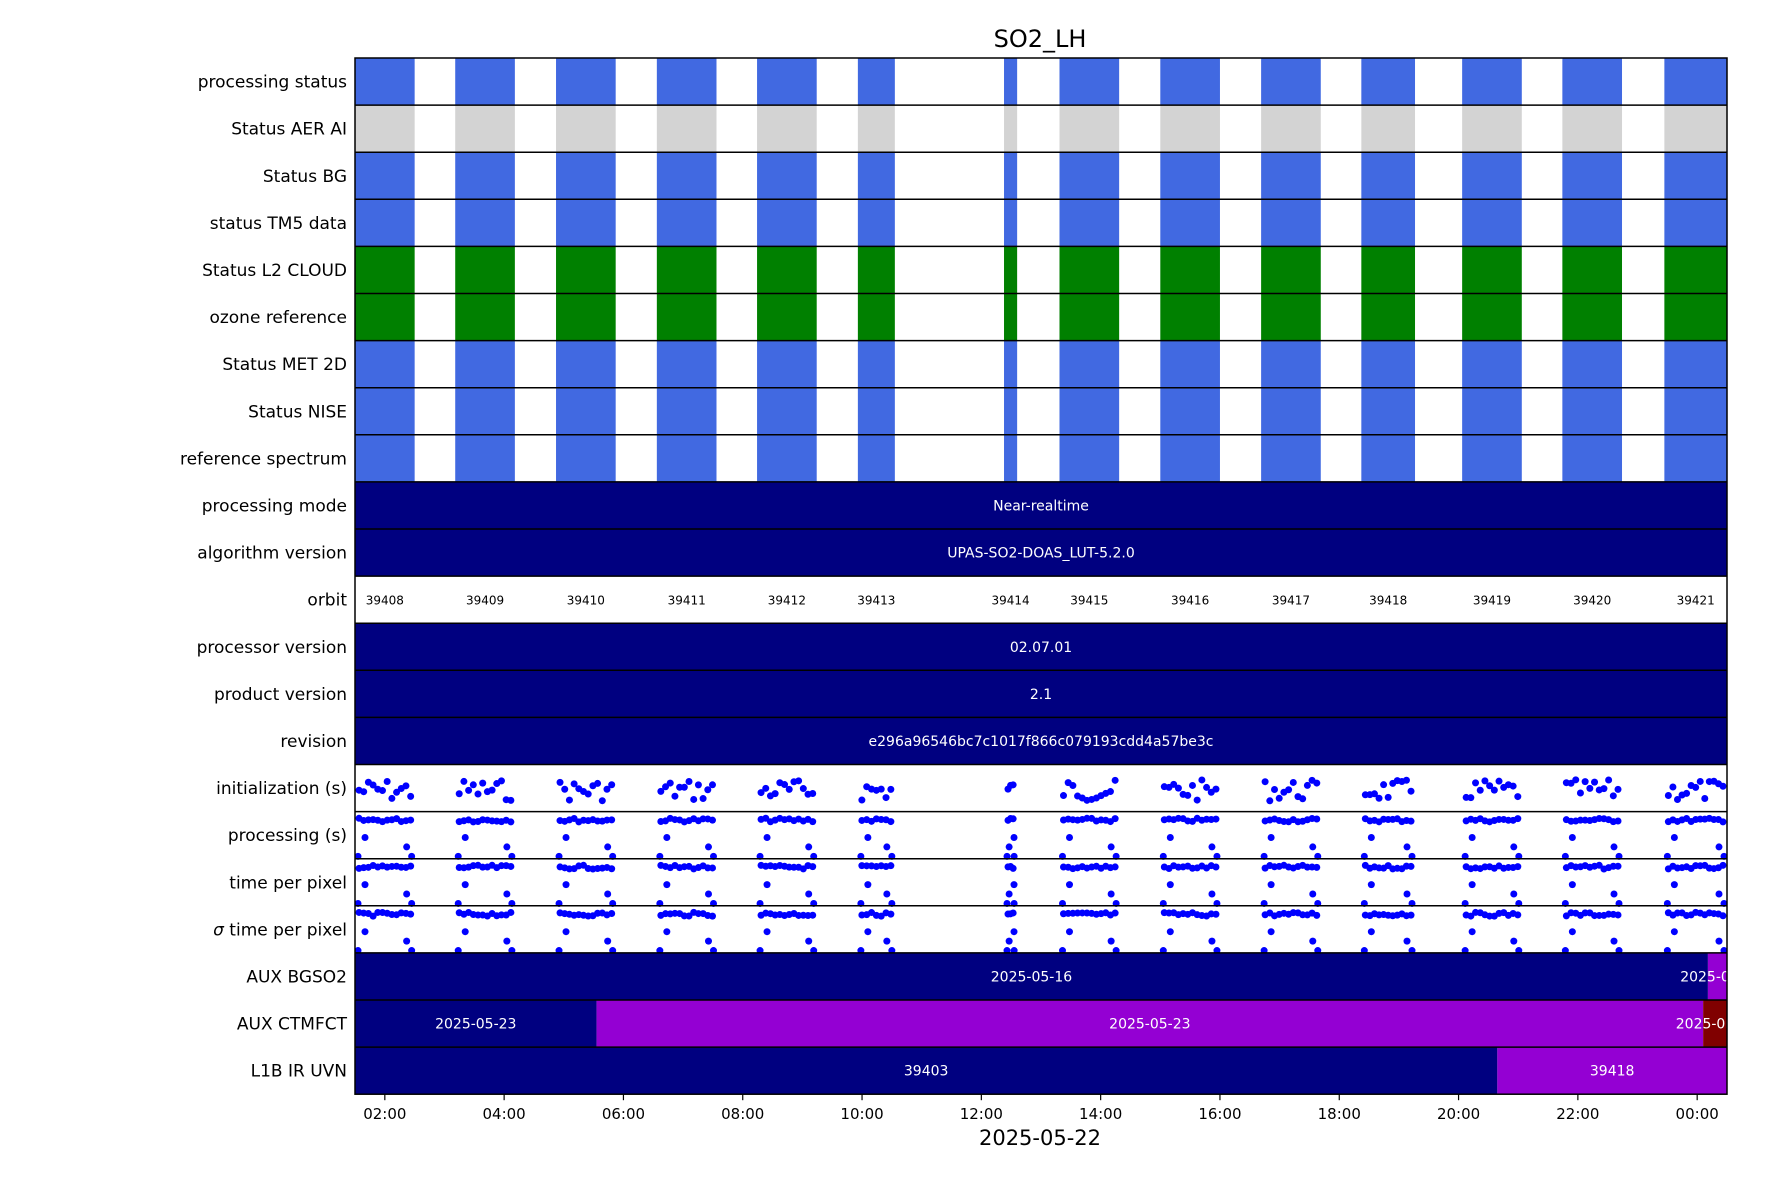 This screenshot has width=1771, height=1181. Describe the element at coordinates (981, 1114) in the screenshot. I see `x-tick-label: 12:00` at that location.